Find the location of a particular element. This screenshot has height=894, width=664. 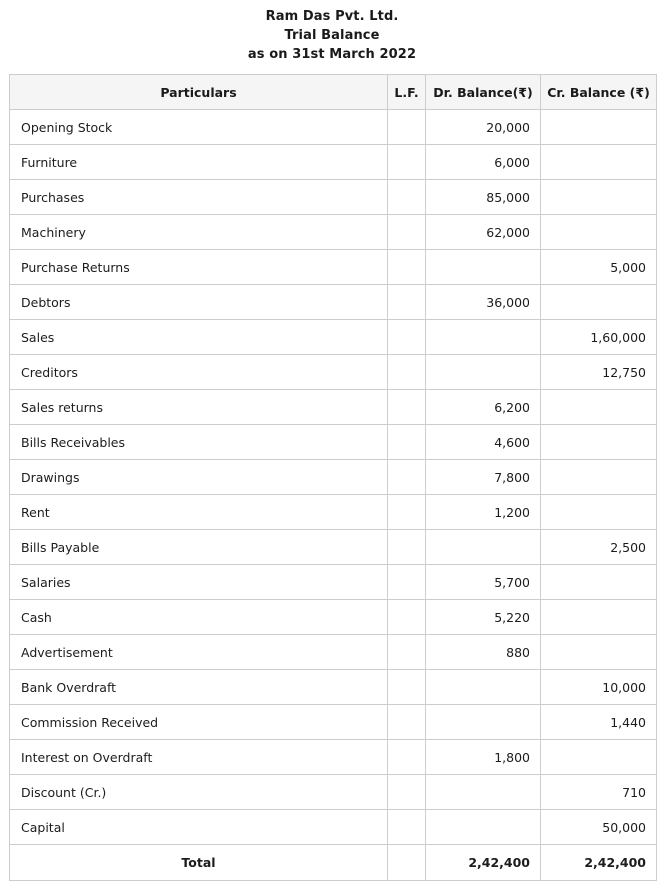

column-header-lf: L.F. is located at coordinates (406, 92).